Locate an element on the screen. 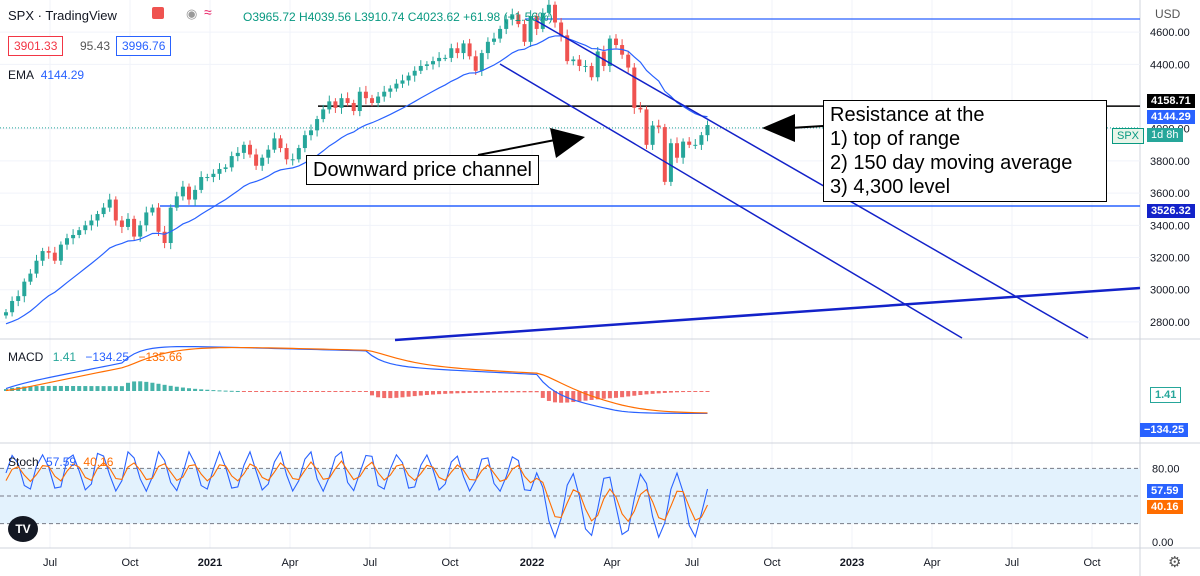 The image size is (1200, 576). spx-tag: SPX is located at coordinates (1128, 136).